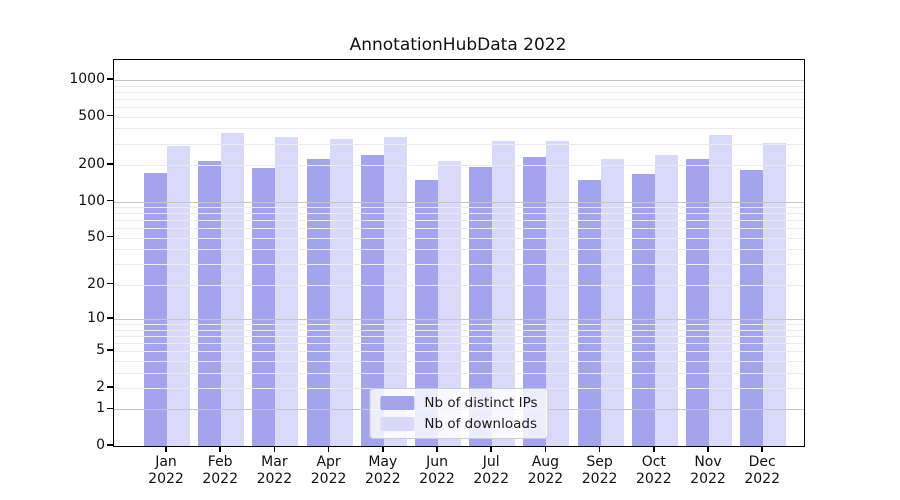 The width and height of the screenshot is (900, 500). Describe the element at coordinates (96, 318) in the screenshot. I see `y-tick-label: 10` at that location.